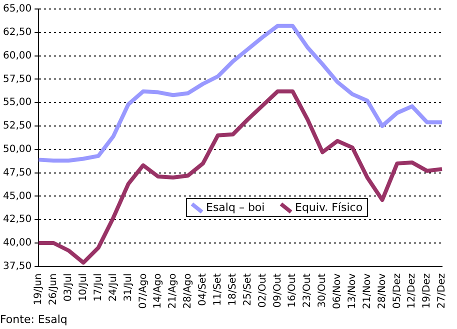 The height and width of the screenshot is (329, 457). What do you see at coordinates (17, 56) in the screenshot?
I see `y-tick-label: 60,00` at bounding box center [17, 56].